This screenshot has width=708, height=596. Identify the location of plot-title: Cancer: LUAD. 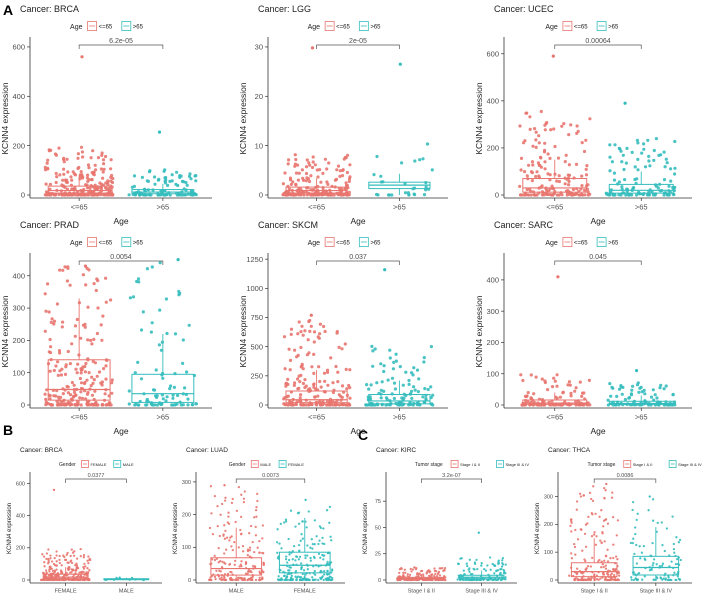
(207, 450).